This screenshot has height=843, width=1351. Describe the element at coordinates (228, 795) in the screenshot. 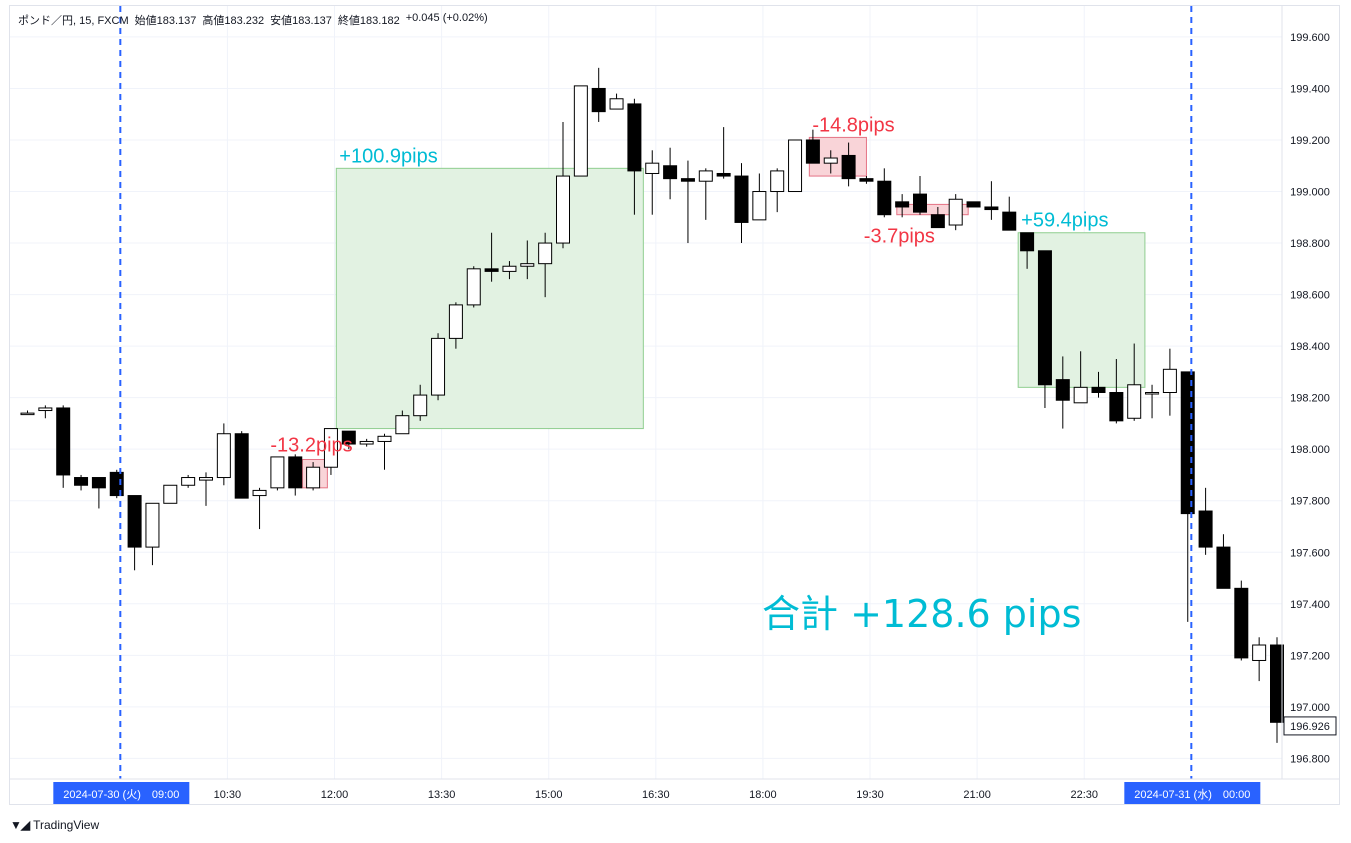

I see `time-tick-label: 10:30` at that location.